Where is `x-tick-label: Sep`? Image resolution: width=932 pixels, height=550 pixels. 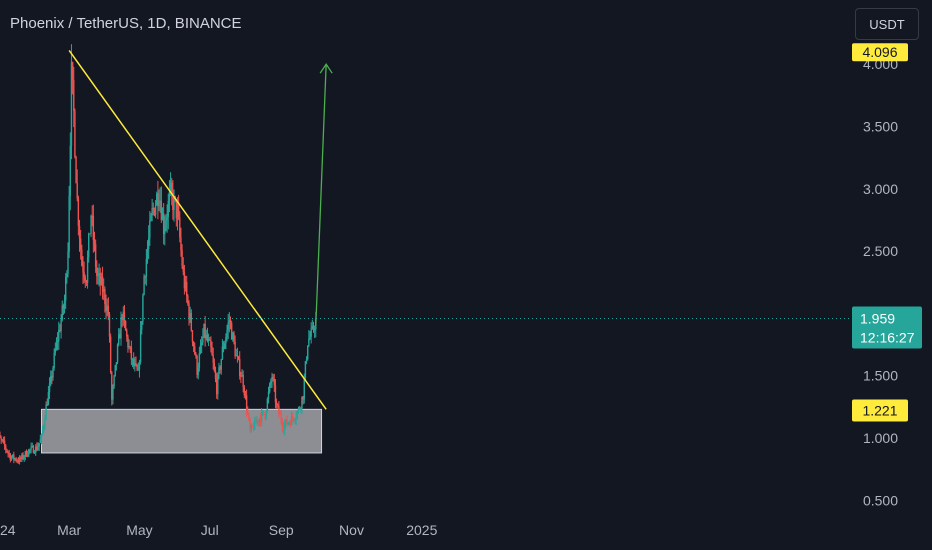 x-tick-label: Sep is located at coordinates (281, 530).